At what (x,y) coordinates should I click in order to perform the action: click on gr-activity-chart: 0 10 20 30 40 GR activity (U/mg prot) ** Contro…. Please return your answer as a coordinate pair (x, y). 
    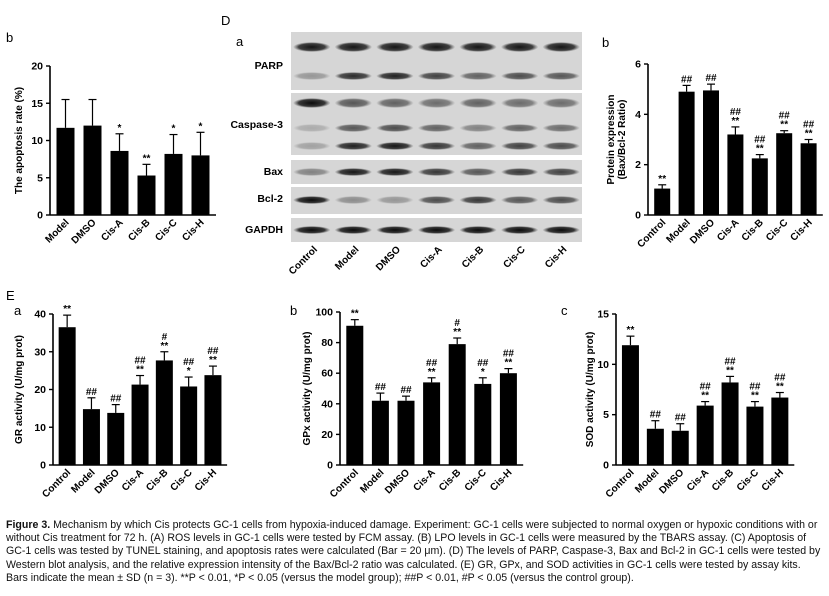
    Looking at the image, I should click on (121, 402).